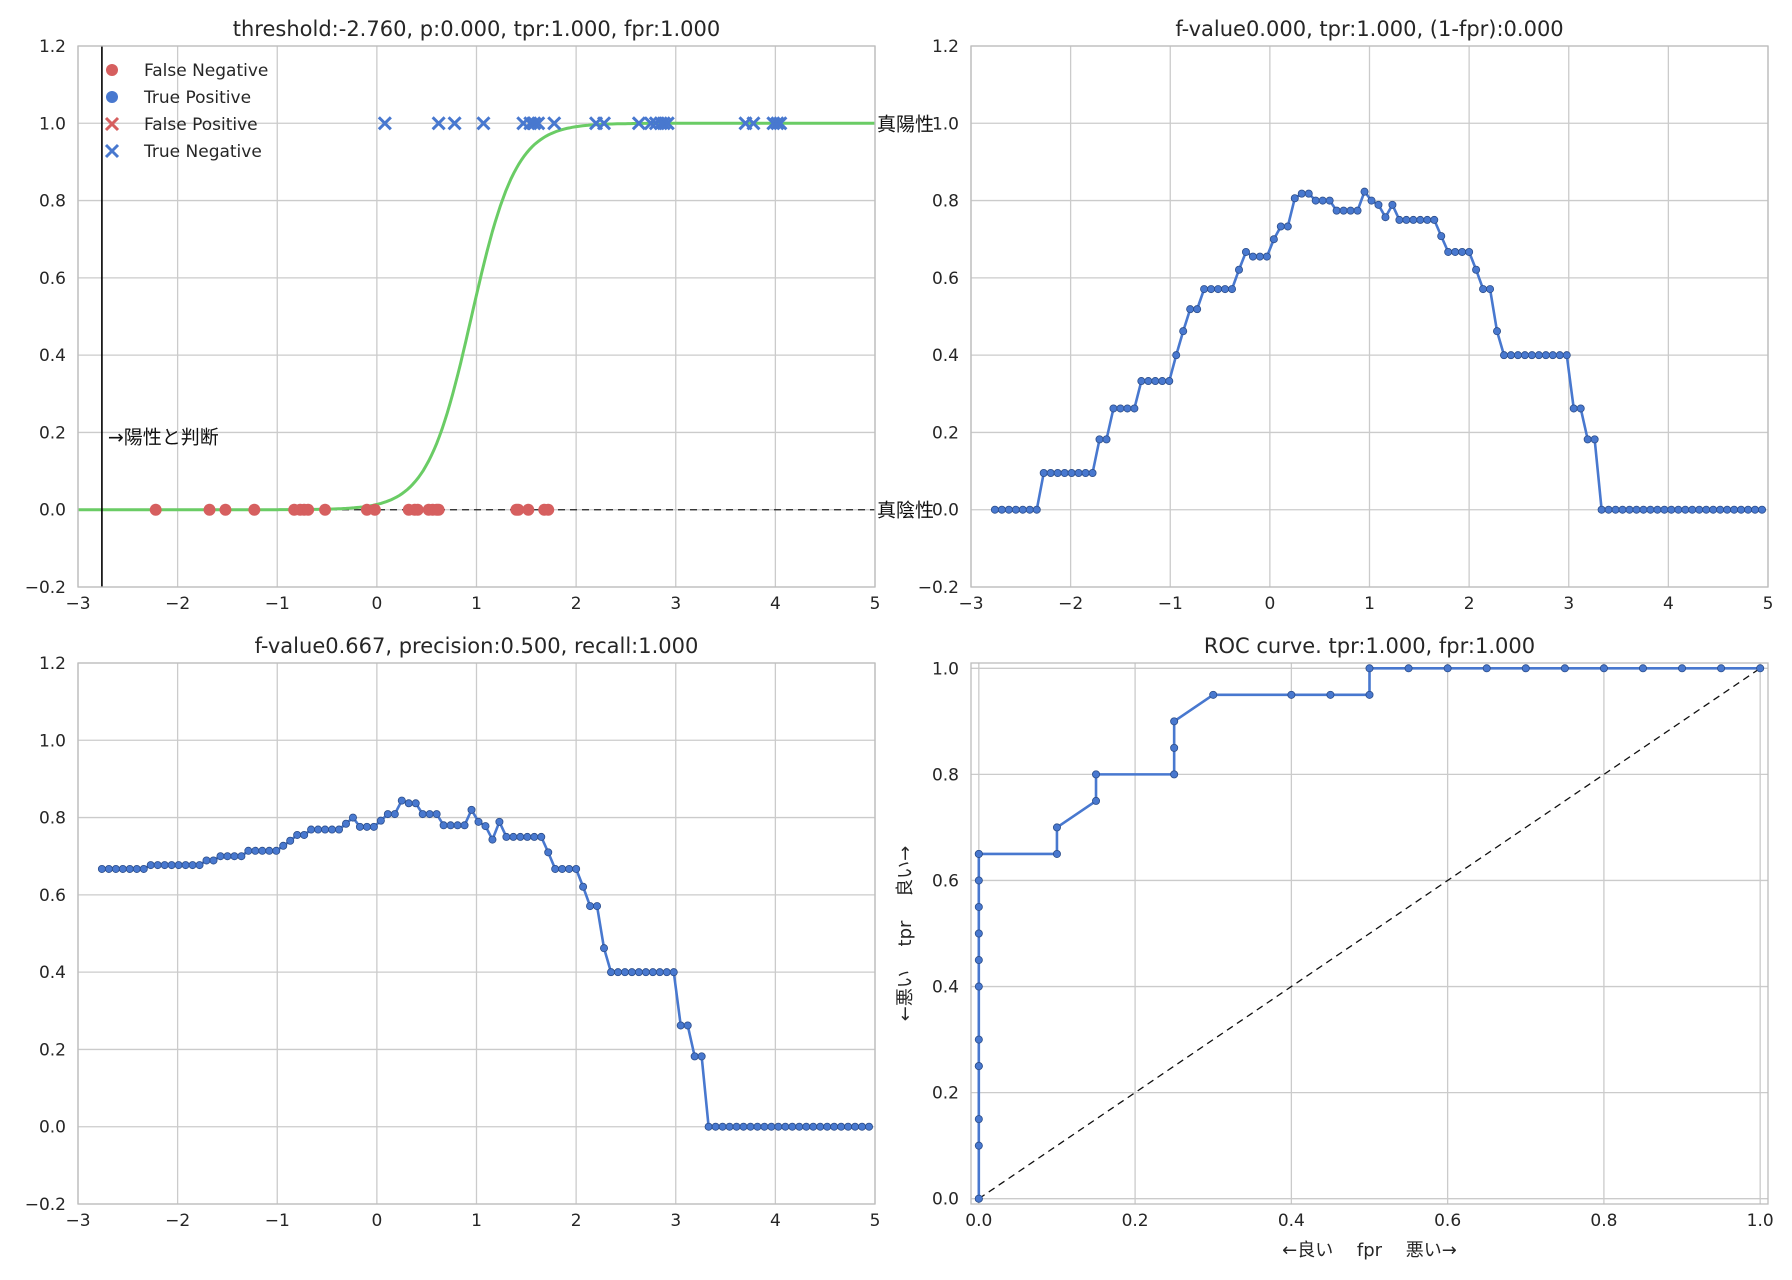  What do you see at coordinates (1369, 29) in the screenshot?
I see `chart-title: f-value0.000, tpr:1.000, (1-fpr):0.000` at bounding box center [1369, 29].